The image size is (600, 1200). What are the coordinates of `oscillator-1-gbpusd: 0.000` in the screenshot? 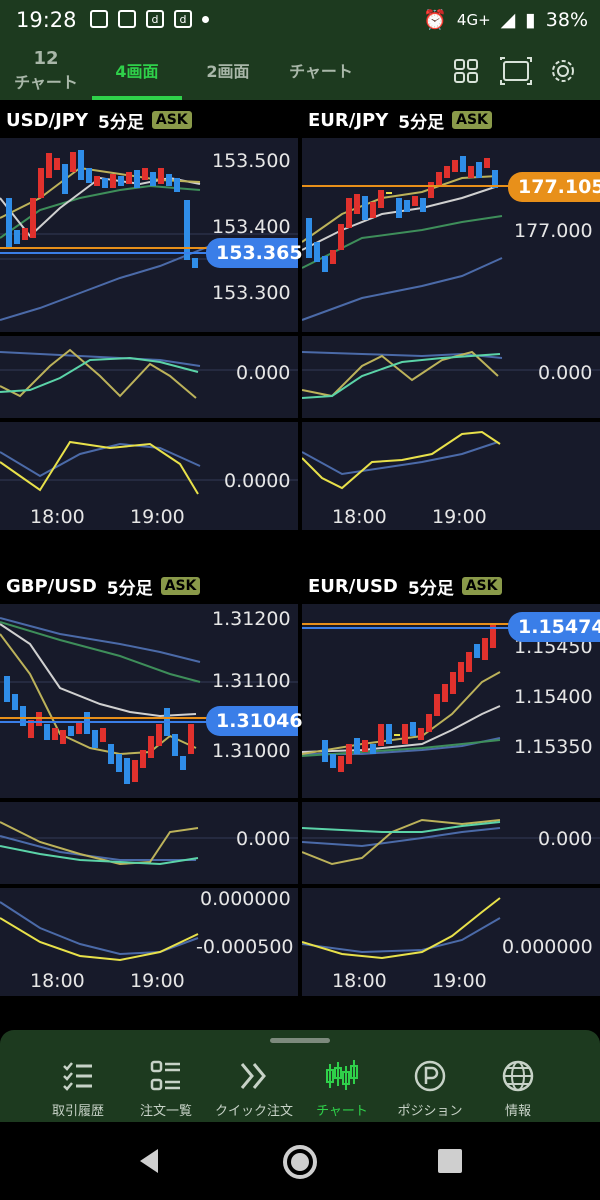 It's located at (149, 843).